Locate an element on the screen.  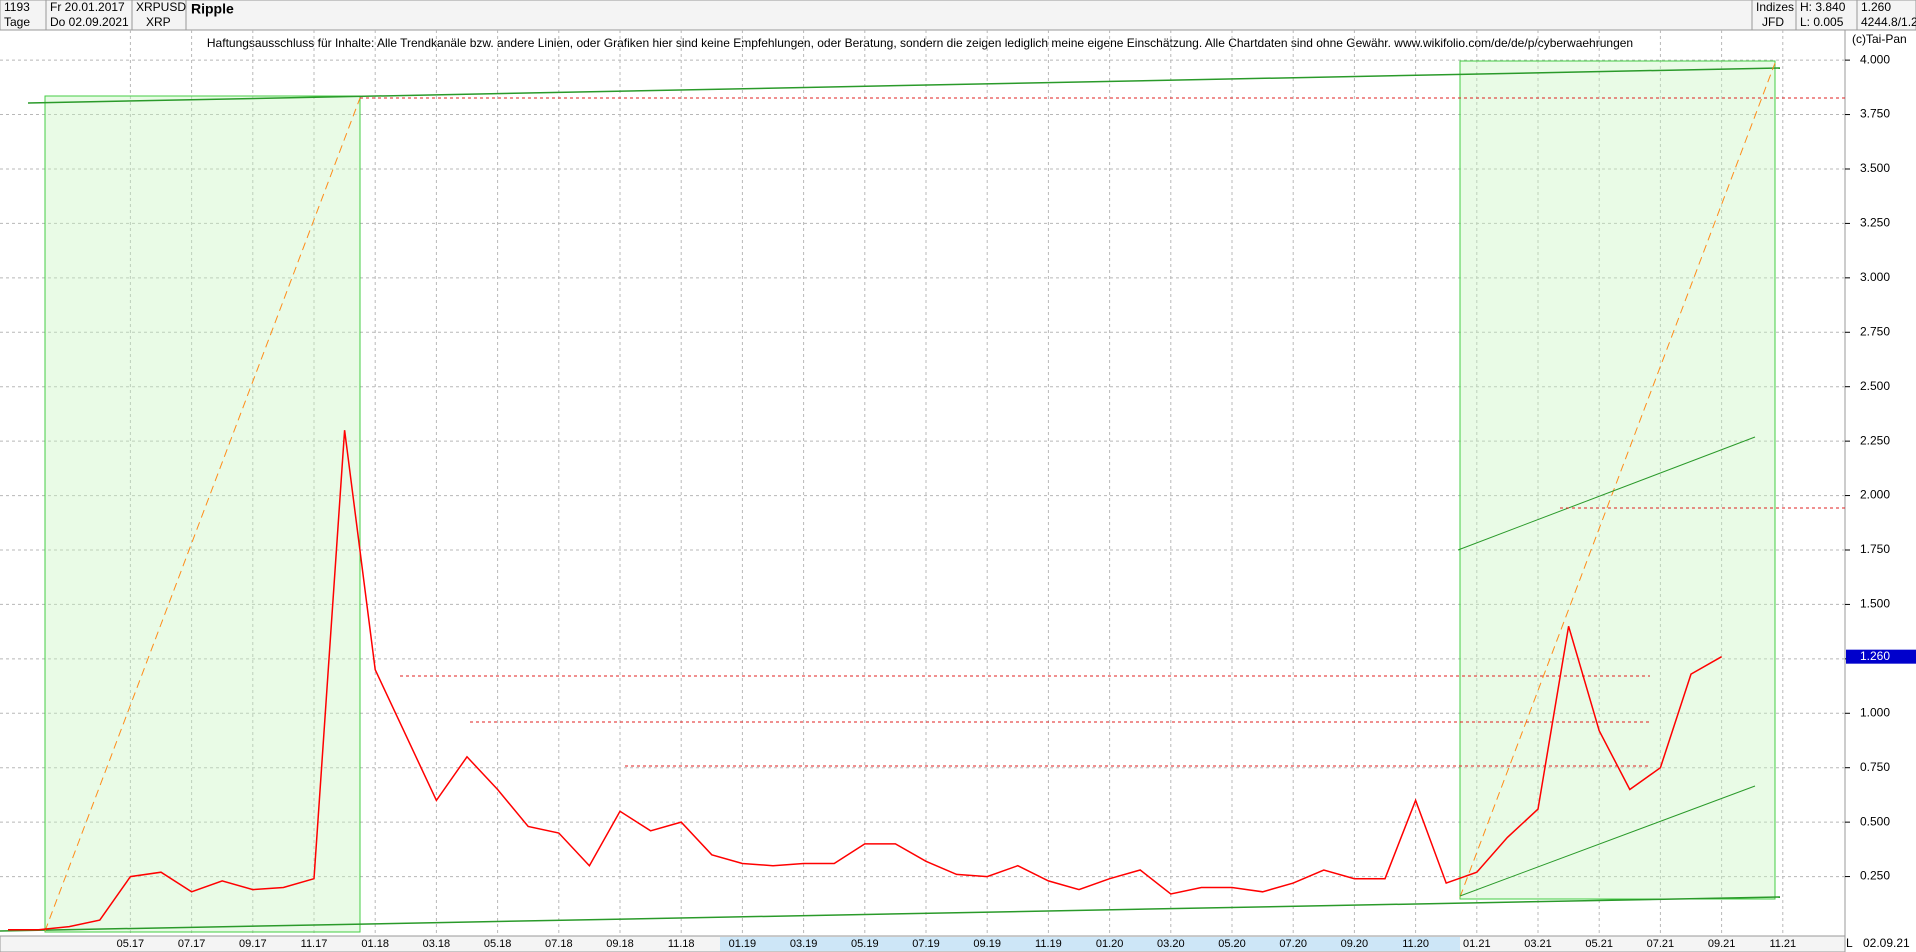
x-tick-label: 09.17 is located at coordinates (253, 944).